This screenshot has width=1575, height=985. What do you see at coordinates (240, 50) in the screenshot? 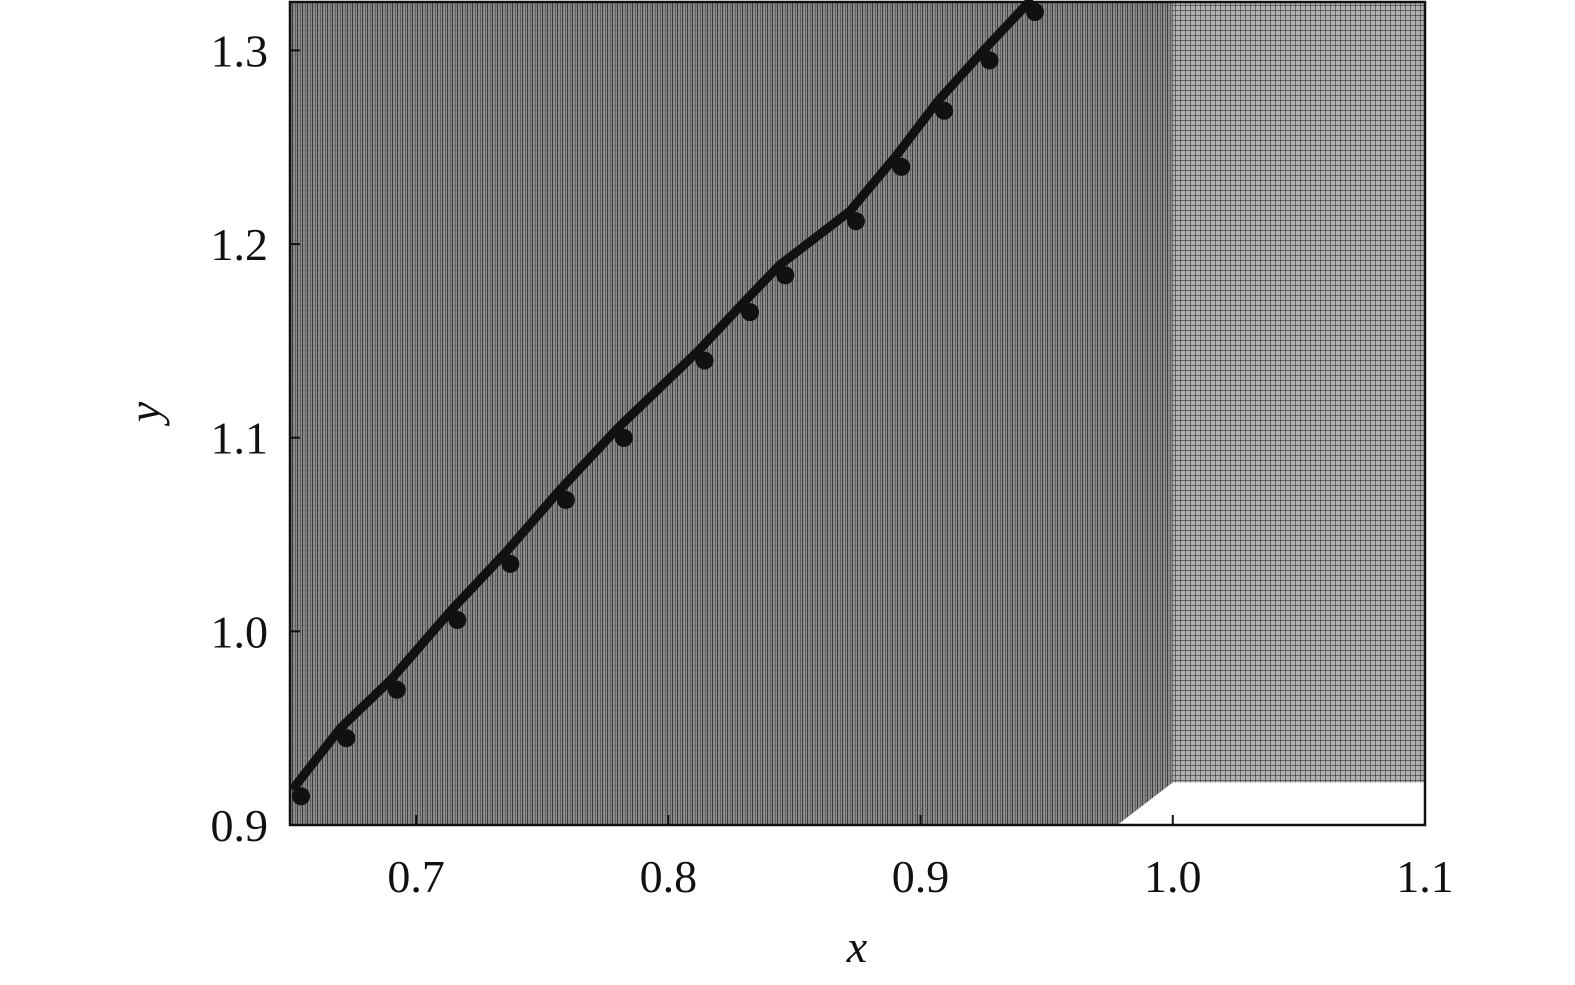
I see `y-tick-label: 1.3` at bounding box center [240, 50].